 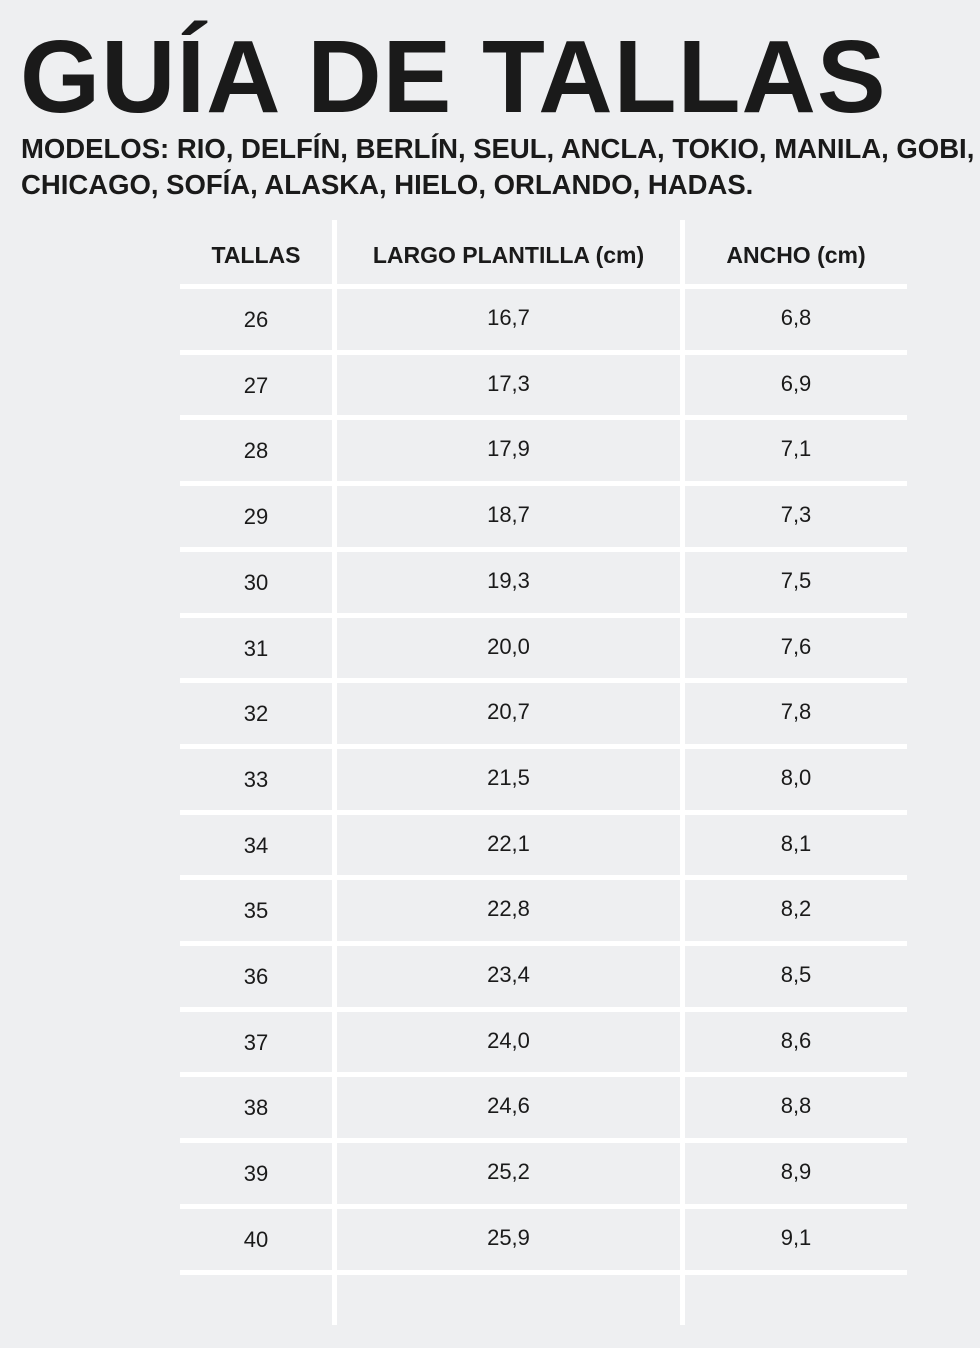 I want to click on width-cell: 6,8, so click(x=796, y=317).